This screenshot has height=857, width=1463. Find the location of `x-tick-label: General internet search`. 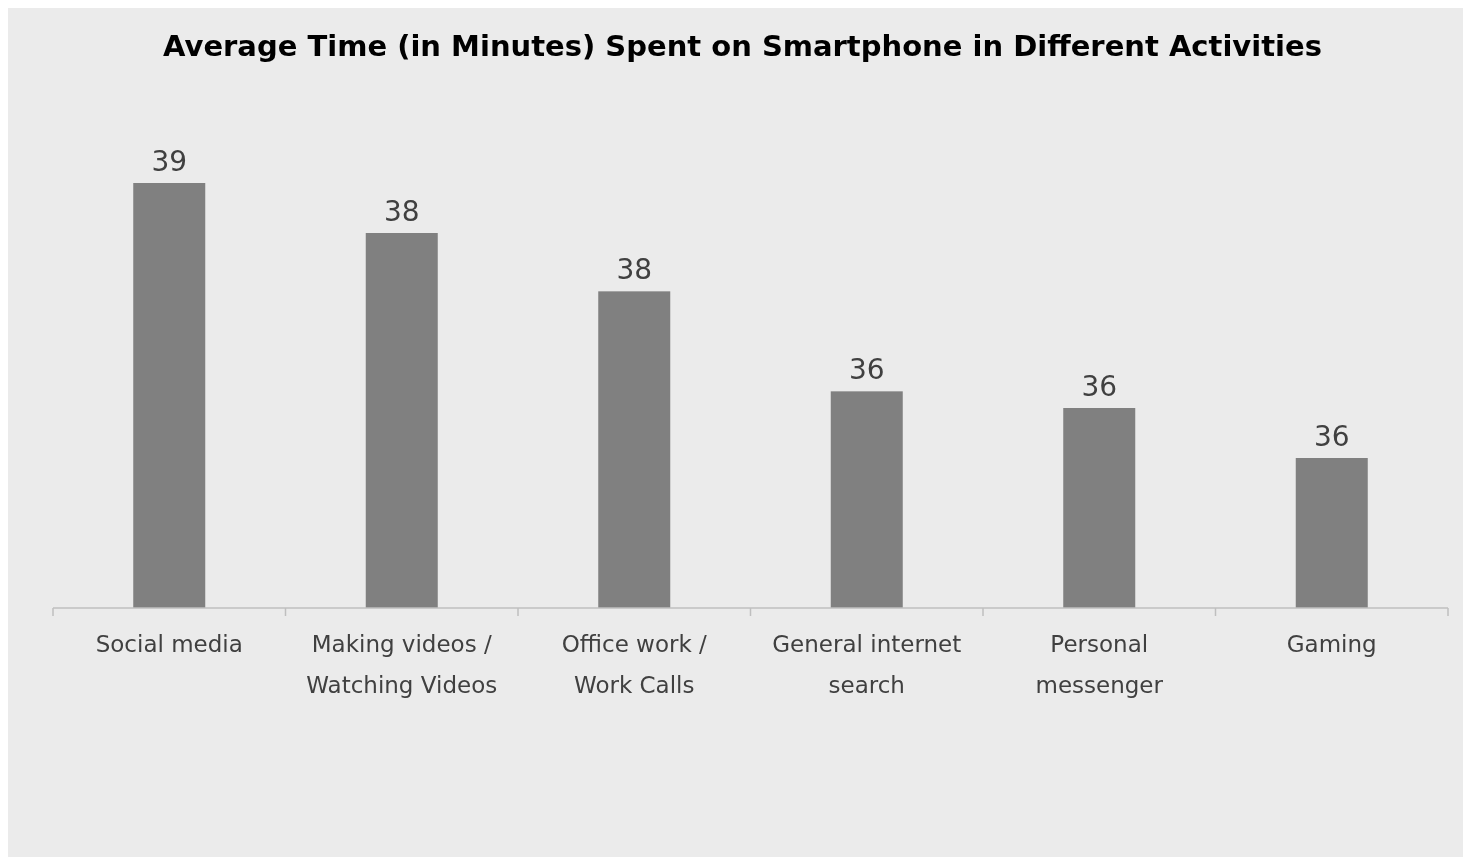

x-tick-label: General internet search is located at coordinates (867, 664).